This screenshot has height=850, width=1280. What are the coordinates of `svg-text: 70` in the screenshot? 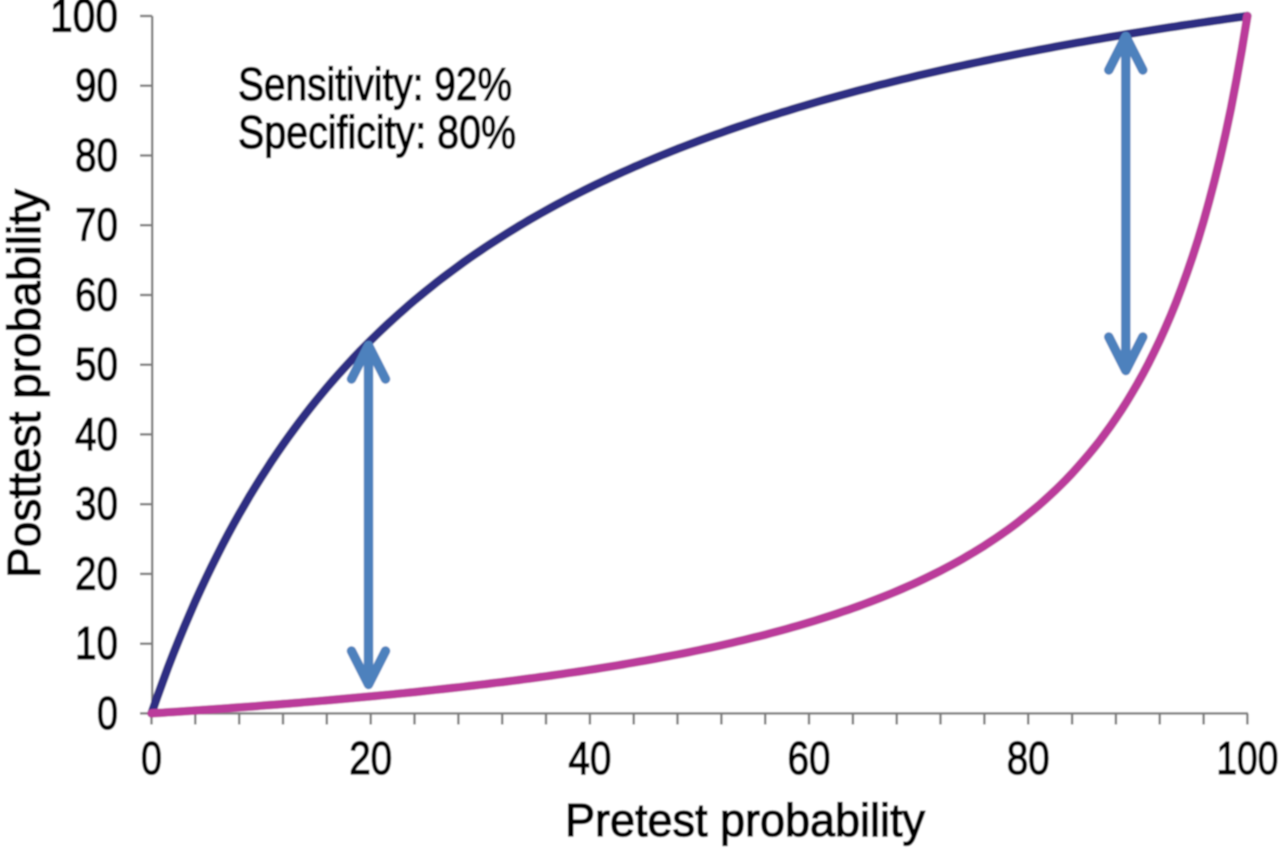 It's located at (96, 225).